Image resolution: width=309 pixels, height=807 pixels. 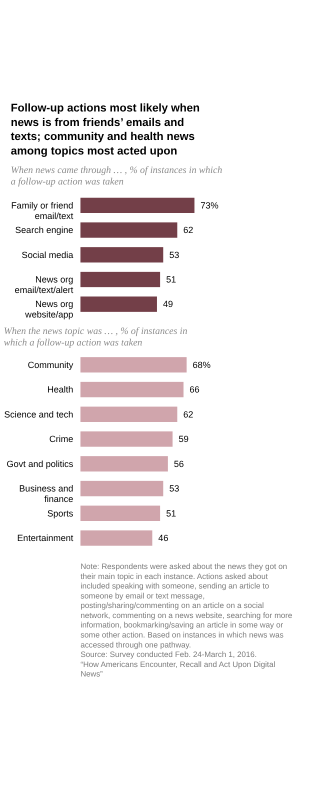 I want to click on y-tick-label: Crime, so click(x=61, y=439).